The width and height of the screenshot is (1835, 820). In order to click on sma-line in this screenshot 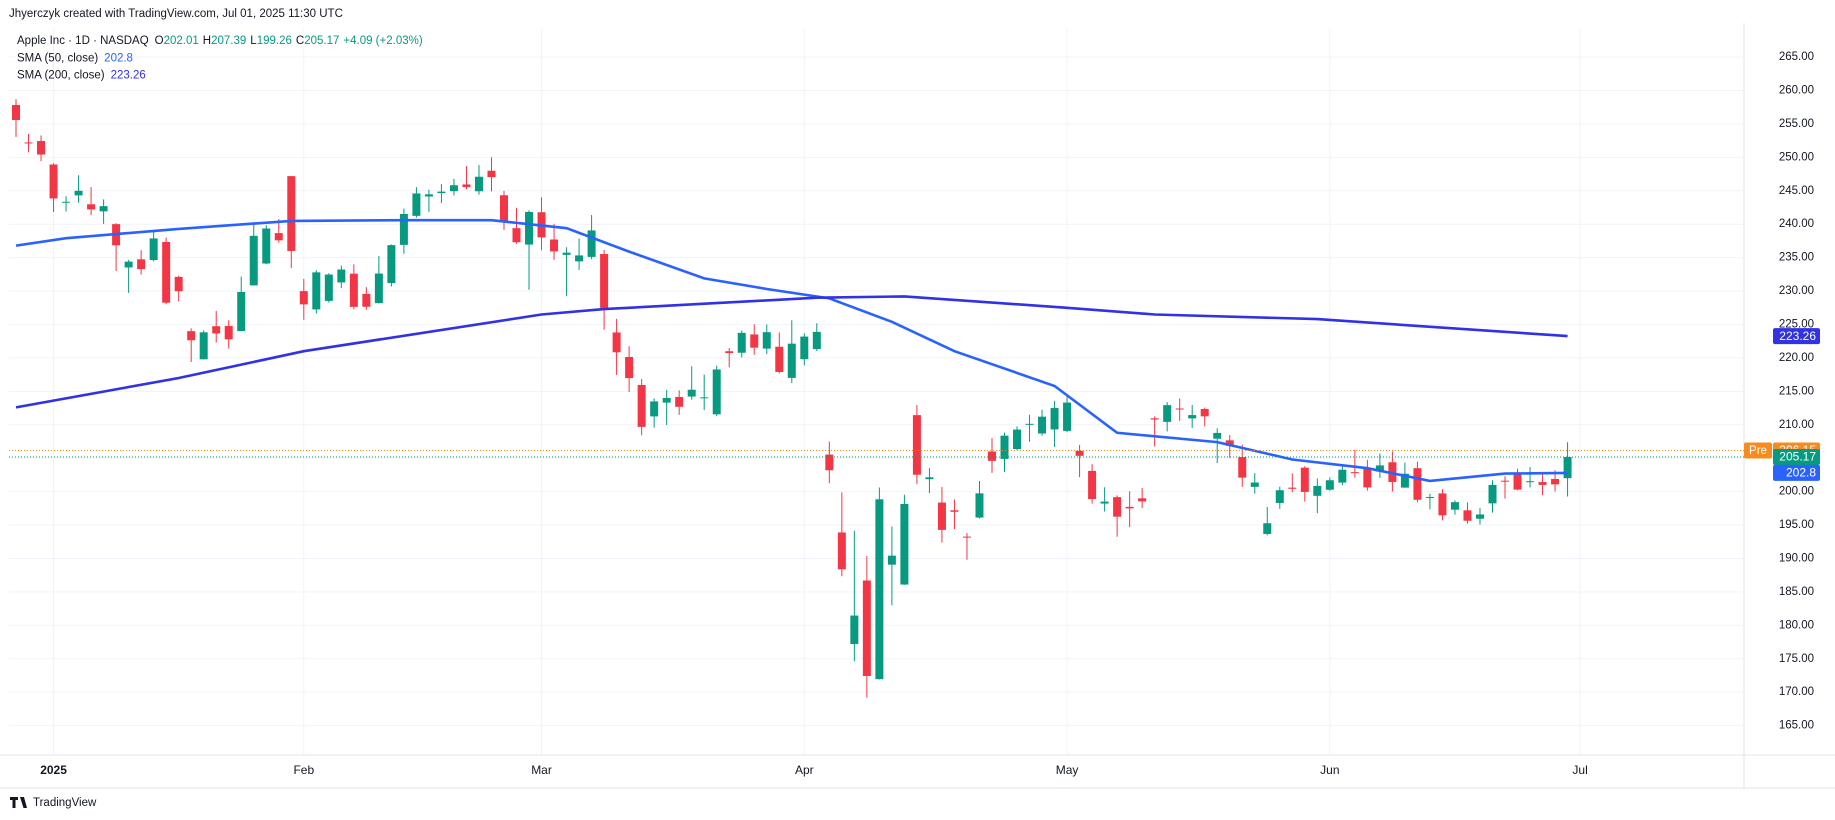, I will do `click(791, 352)`.